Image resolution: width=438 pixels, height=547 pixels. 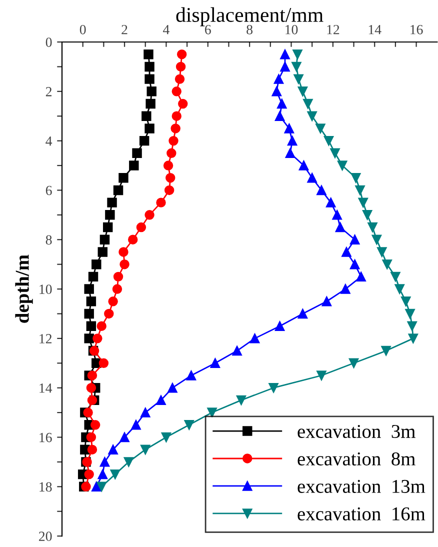 I want to click on x-tick-label: 16, so click(x=416, y=29).